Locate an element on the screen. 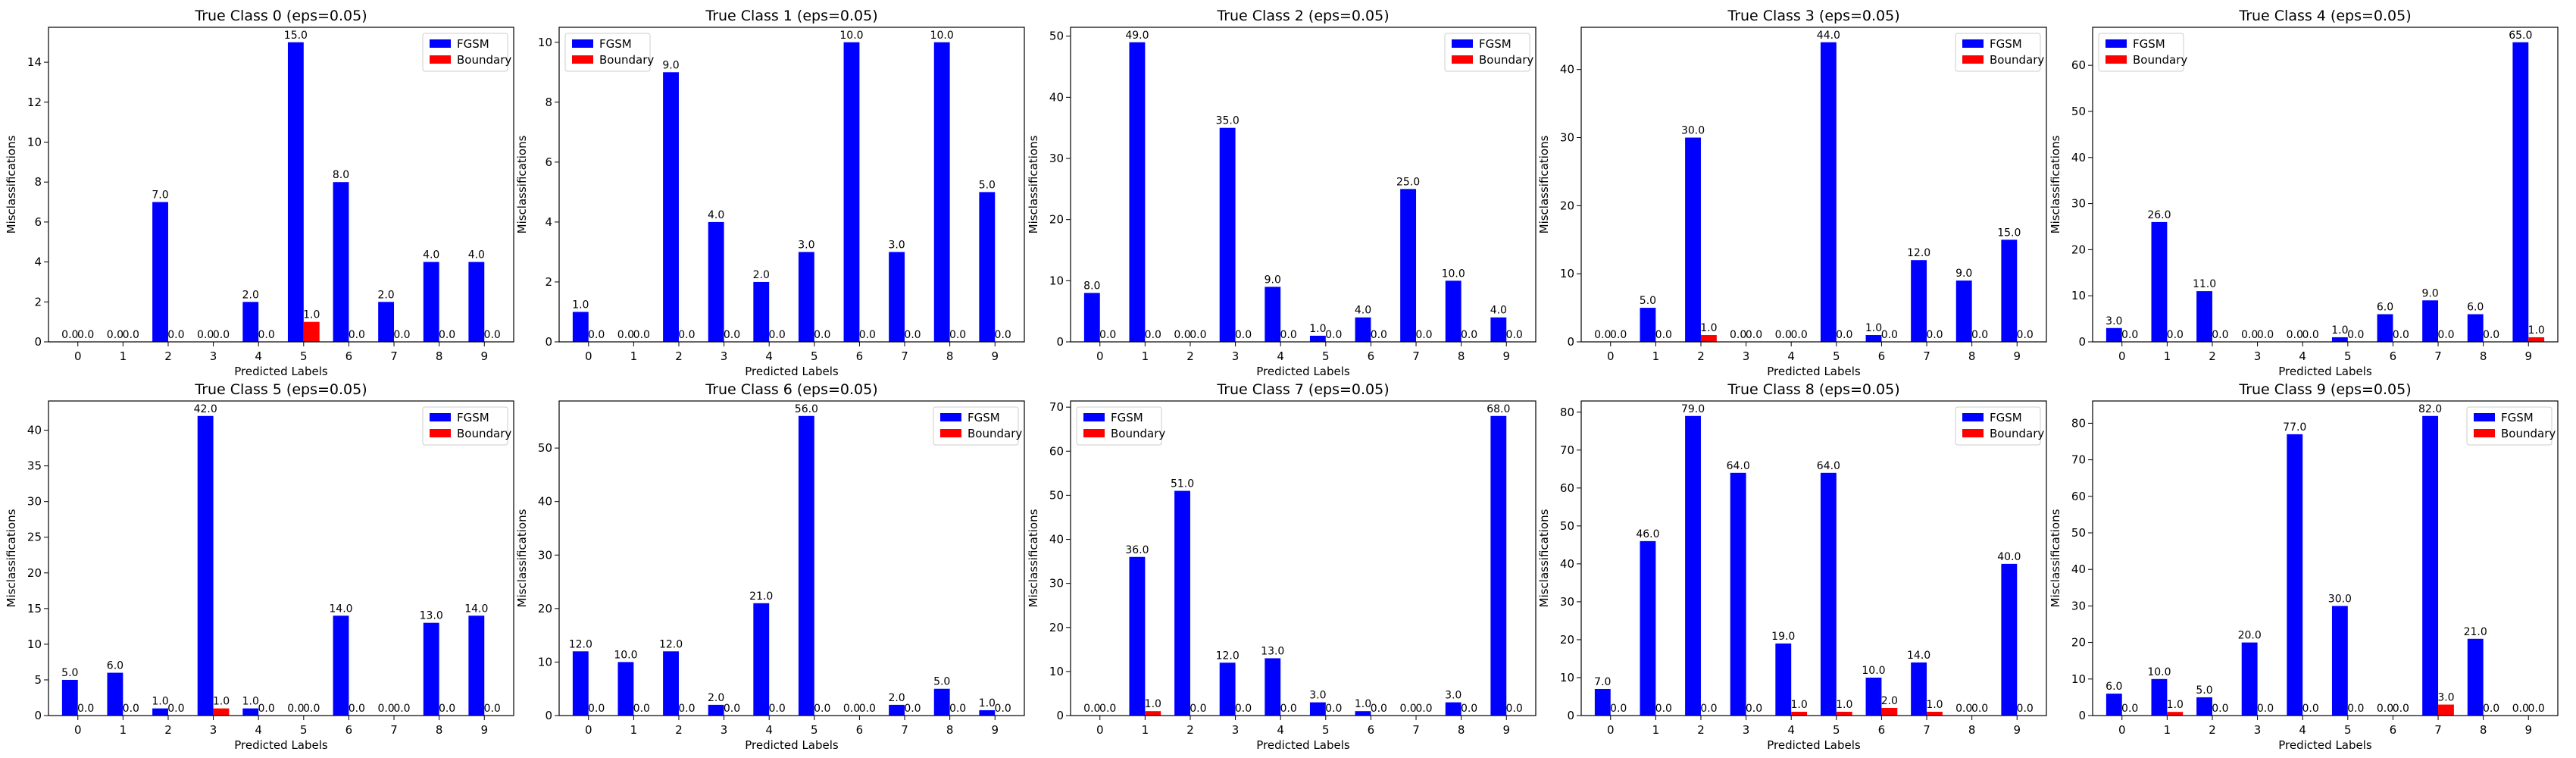 The width and height of the screenshot is (2576, 758). y-tick-label: 14 is located at coordinates (34, 62).